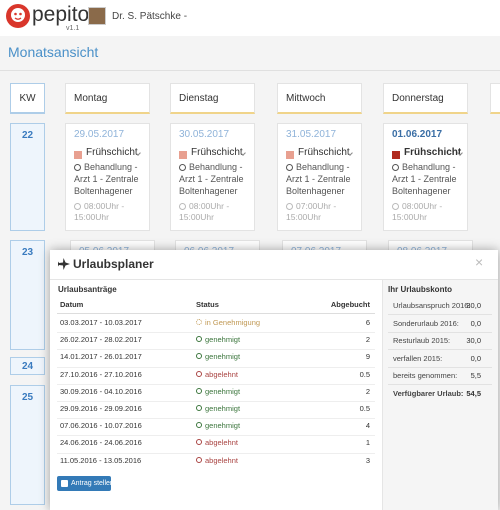 The width and height of the screenshot is (500, 510). Describe the element at coordinates (367, 357) in the screenshot. I see `deducted: 9` at that location.